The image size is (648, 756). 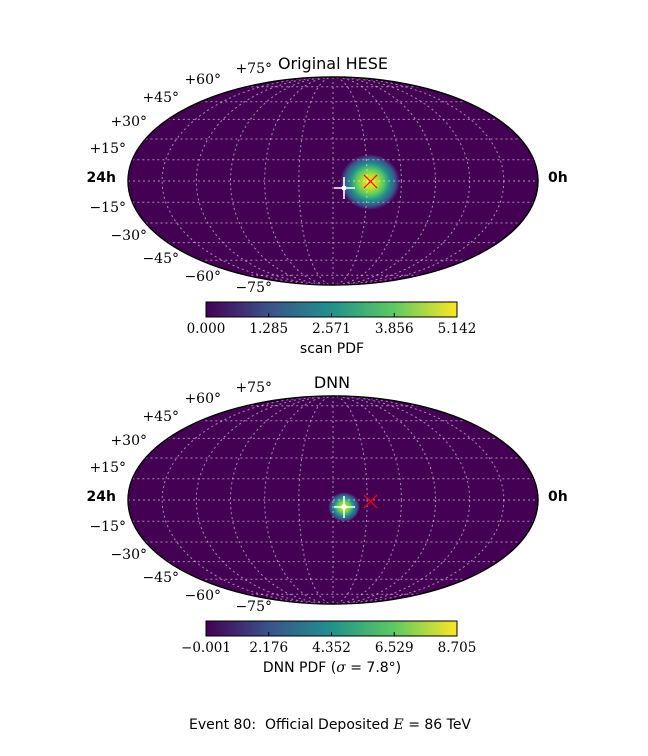 I want to click on colorbar-label-prefix: DNN PDF (, so click(x=299, y=668).